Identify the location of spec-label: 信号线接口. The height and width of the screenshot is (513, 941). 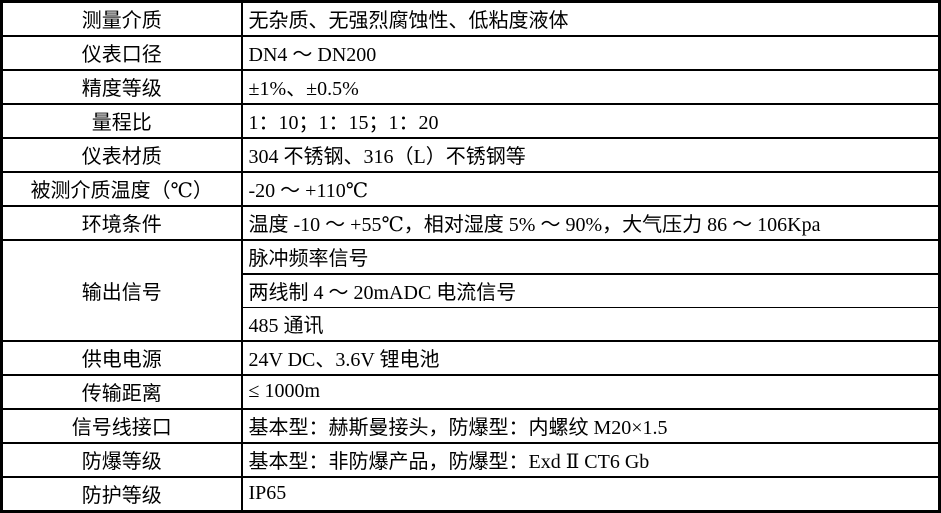
(121, 426).